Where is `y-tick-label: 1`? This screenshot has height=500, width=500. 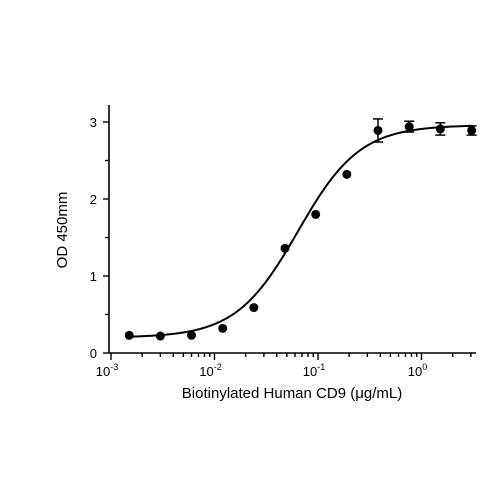
y-tick-label: 1 is located at coordinates (93, 276).